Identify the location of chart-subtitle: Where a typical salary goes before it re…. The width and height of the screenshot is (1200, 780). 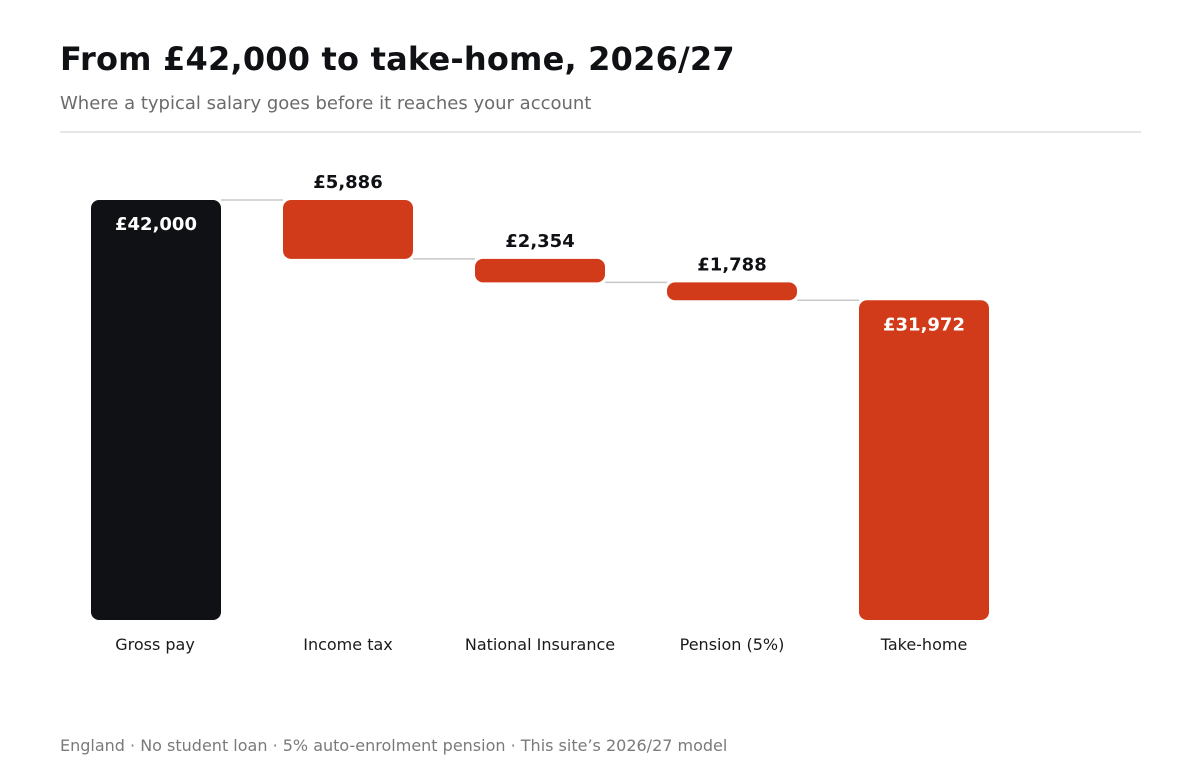
(326, 103).